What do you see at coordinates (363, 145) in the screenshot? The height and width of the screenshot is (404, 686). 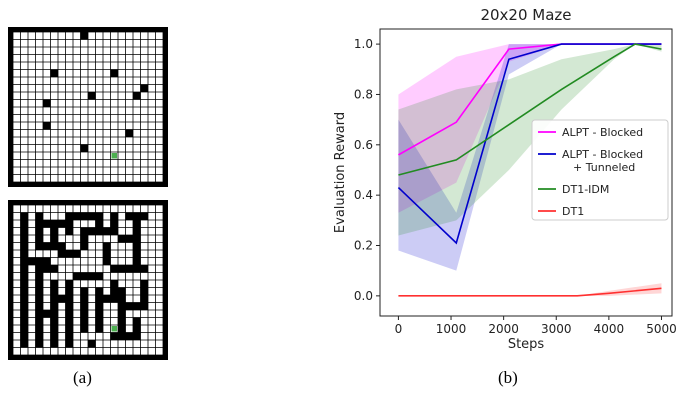 I see `y-tick-label: 0.6` at bounding box center [363, 145].